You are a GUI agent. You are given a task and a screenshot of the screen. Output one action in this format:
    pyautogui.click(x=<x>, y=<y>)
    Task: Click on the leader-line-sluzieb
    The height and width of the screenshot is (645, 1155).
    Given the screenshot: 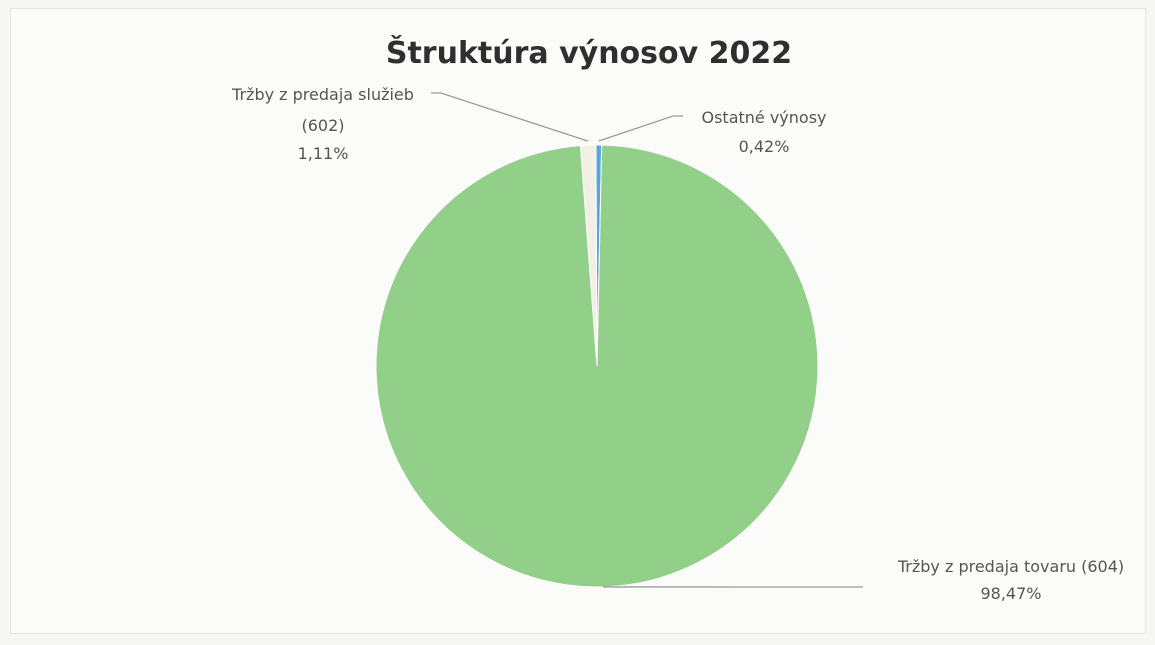 What is the action you would take?
    pyautogui.click(x=510, y=117)
    